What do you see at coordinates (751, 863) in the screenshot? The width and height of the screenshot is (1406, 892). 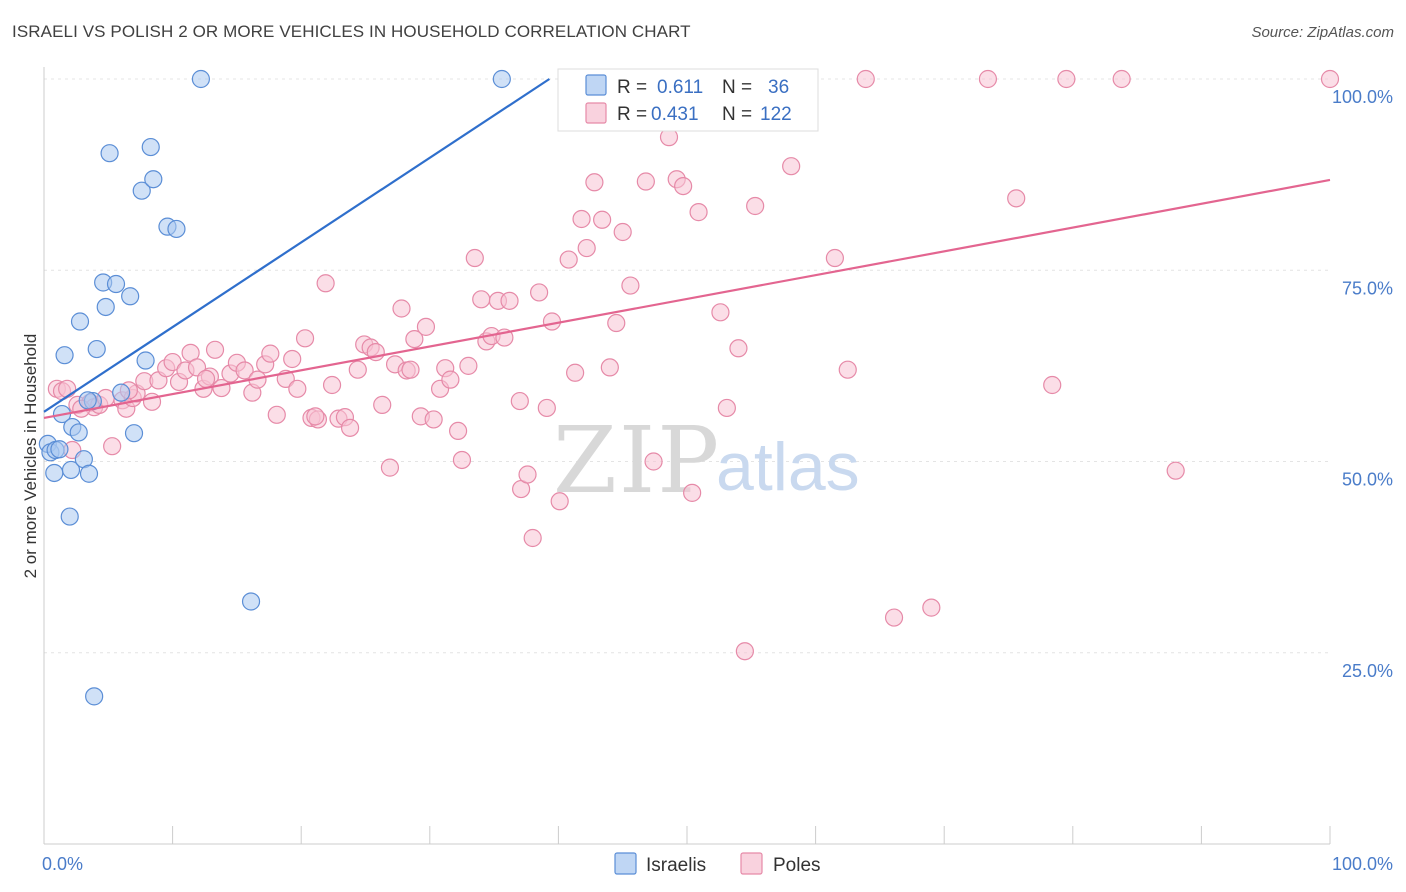 I see `bottom-legend-swatch-poles` at bounding box center [751, 863].